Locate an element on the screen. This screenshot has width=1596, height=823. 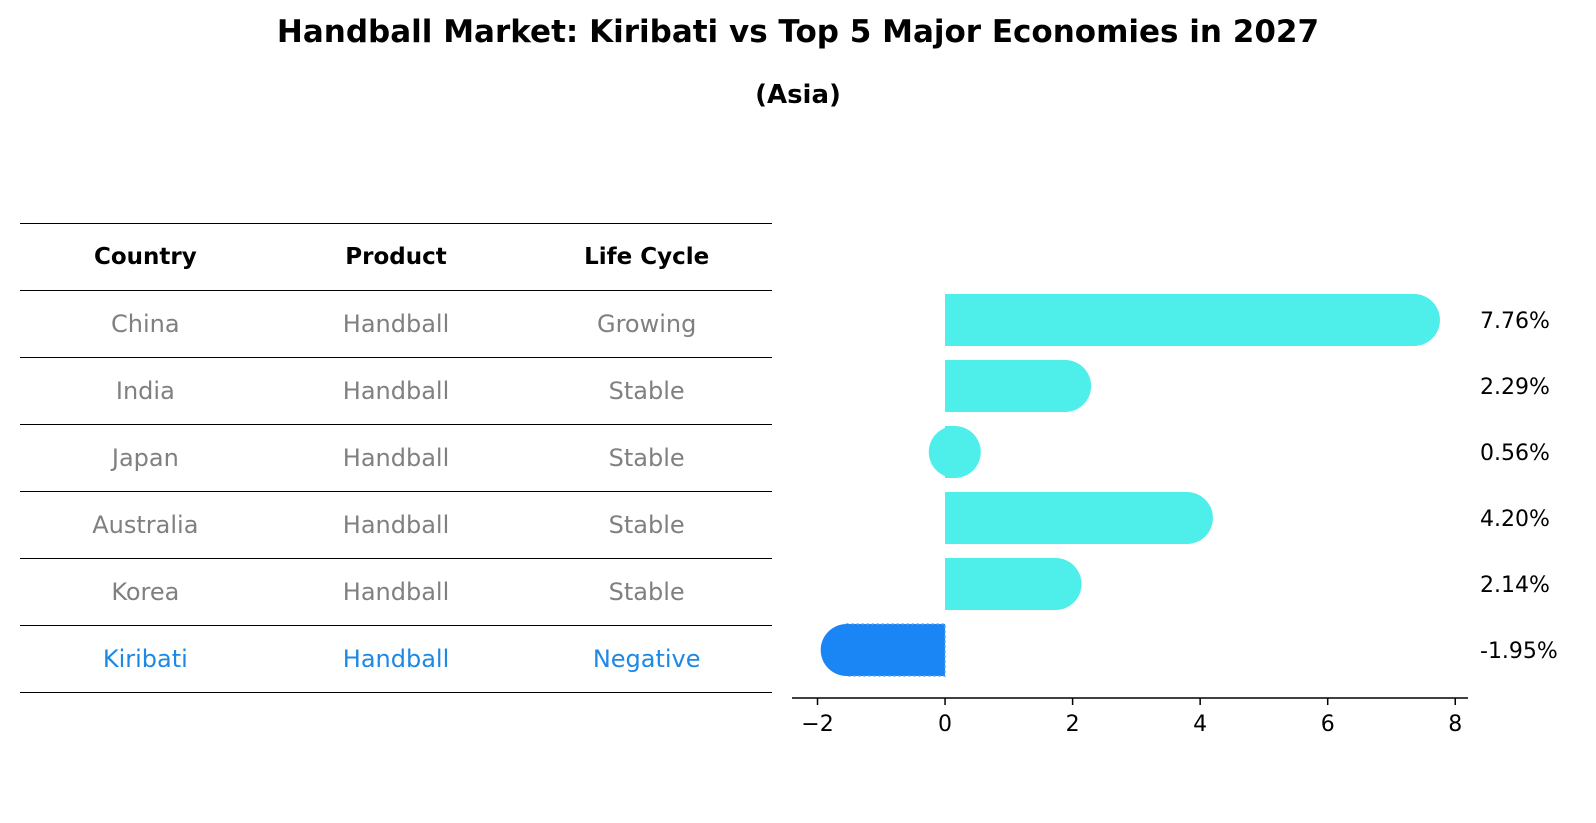
header-country: Country is located at coordinates (145, 257).